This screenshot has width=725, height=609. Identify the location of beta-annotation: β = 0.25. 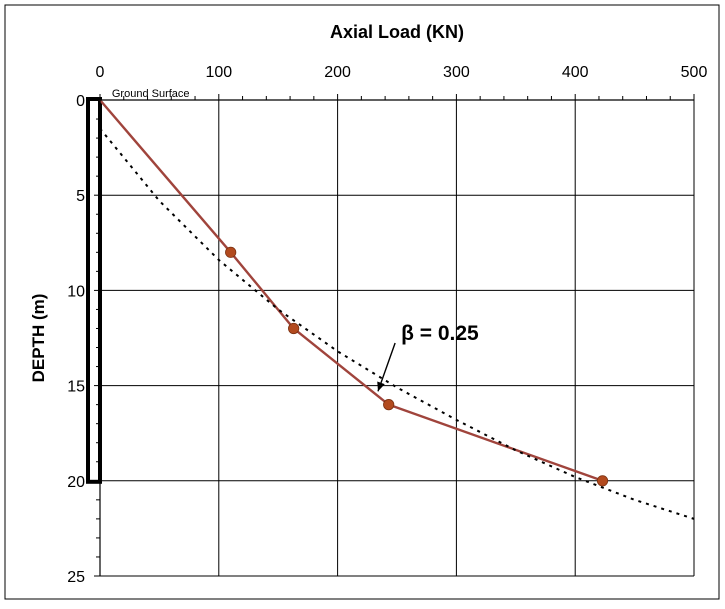
(440, 333).